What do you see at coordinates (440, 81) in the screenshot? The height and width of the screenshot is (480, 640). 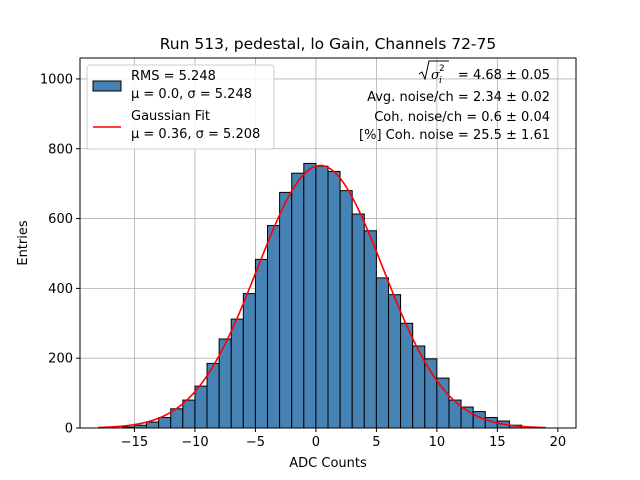 I see `svg-text: i` at bounding box center [440, 81].